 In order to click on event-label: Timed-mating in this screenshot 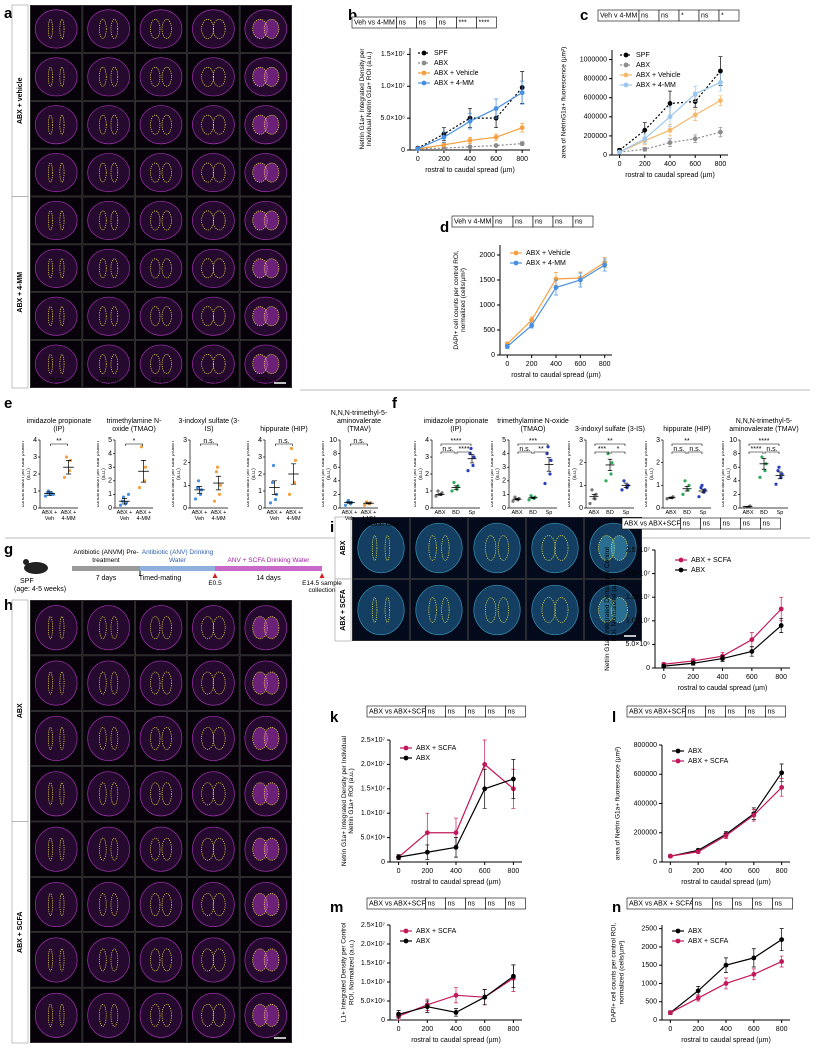, I will do `click(160, 578)`.